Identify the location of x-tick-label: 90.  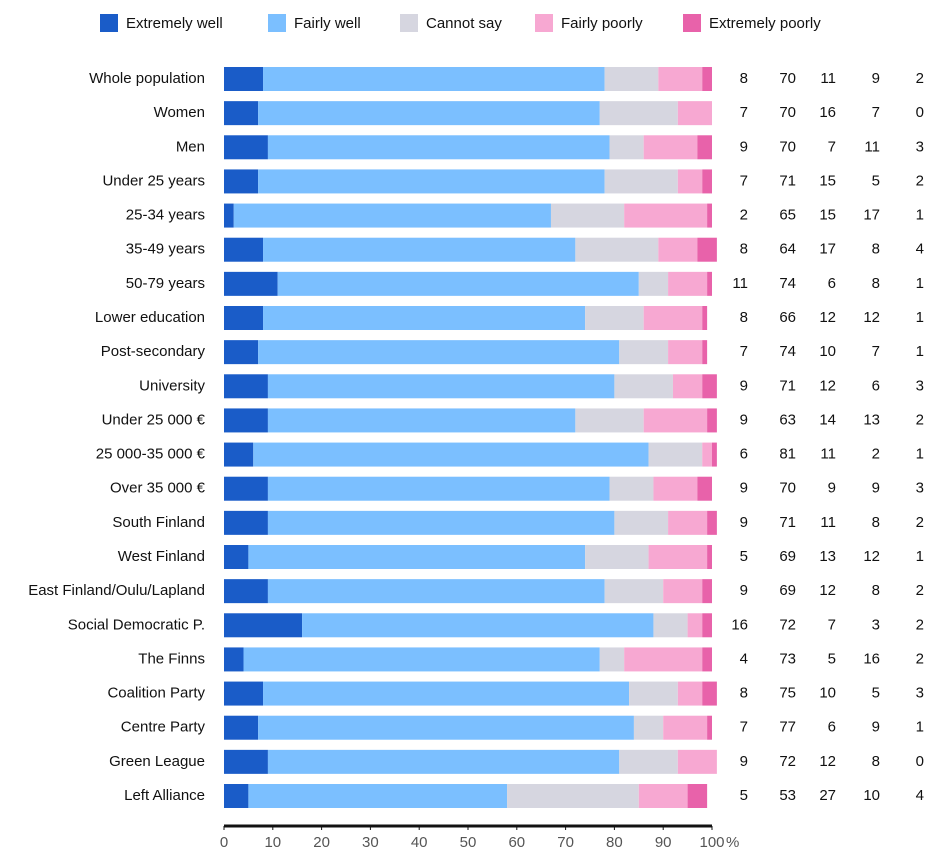
(663, 842).